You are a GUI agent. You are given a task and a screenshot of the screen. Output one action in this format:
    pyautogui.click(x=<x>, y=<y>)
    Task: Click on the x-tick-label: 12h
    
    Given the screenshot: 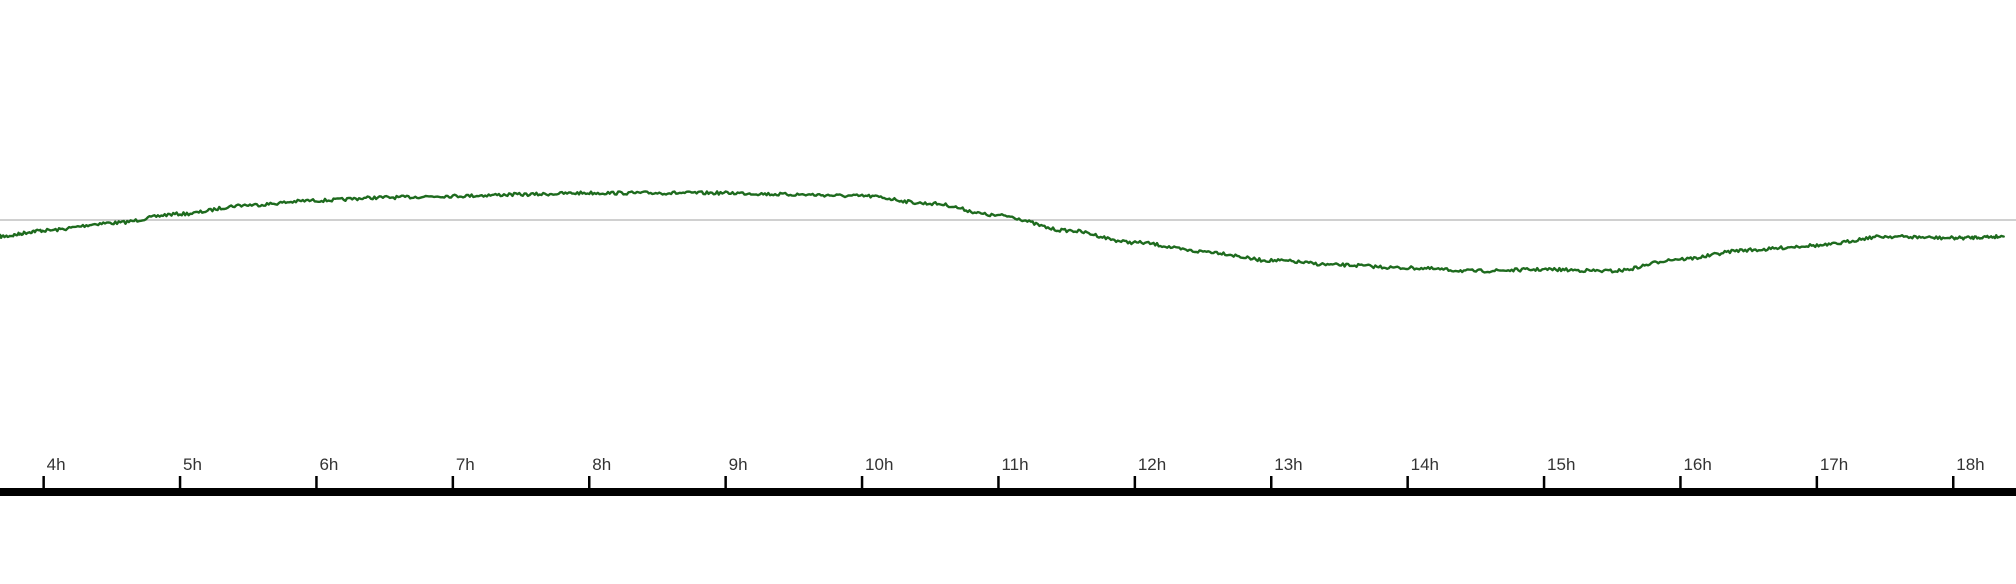 What is the action you would take?
    pyautogui.click(x=1152, y=464)
    